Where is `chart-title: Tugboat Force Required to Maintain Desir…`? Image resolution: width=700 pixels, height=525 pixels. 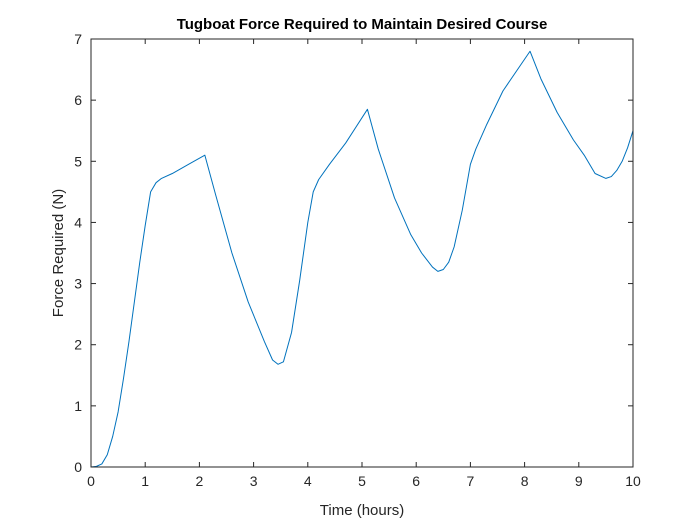 chart-title: Tugboat Force Required to Maintain Desir… is located at coordinates (362, 24).